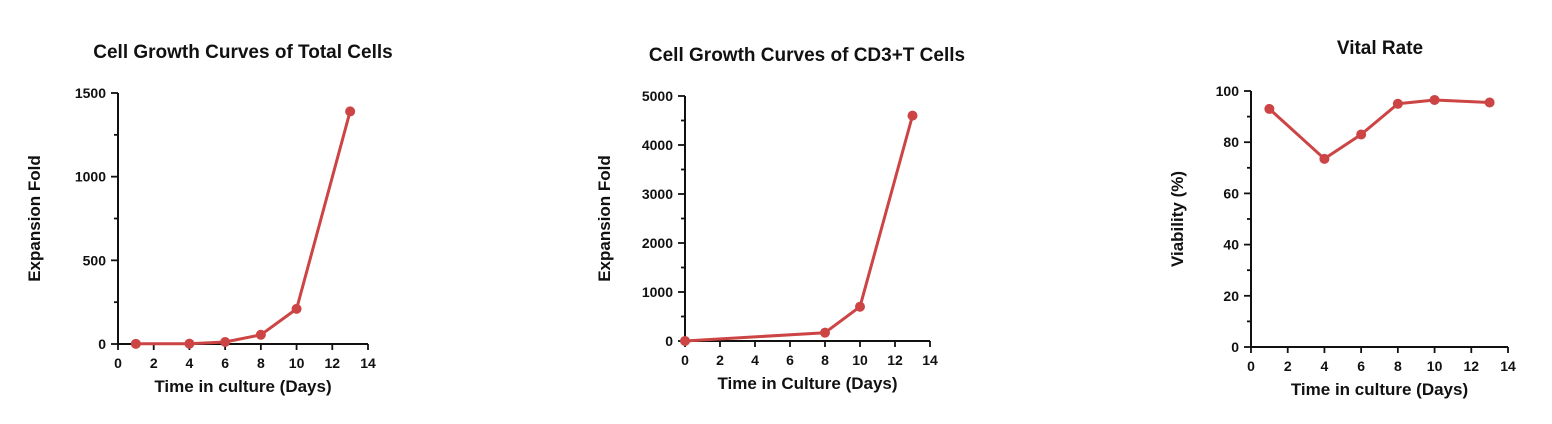 The width and height of the screenshot is (1552, 424). I want to click on y-tick-label: 60, so click(1231, 193).